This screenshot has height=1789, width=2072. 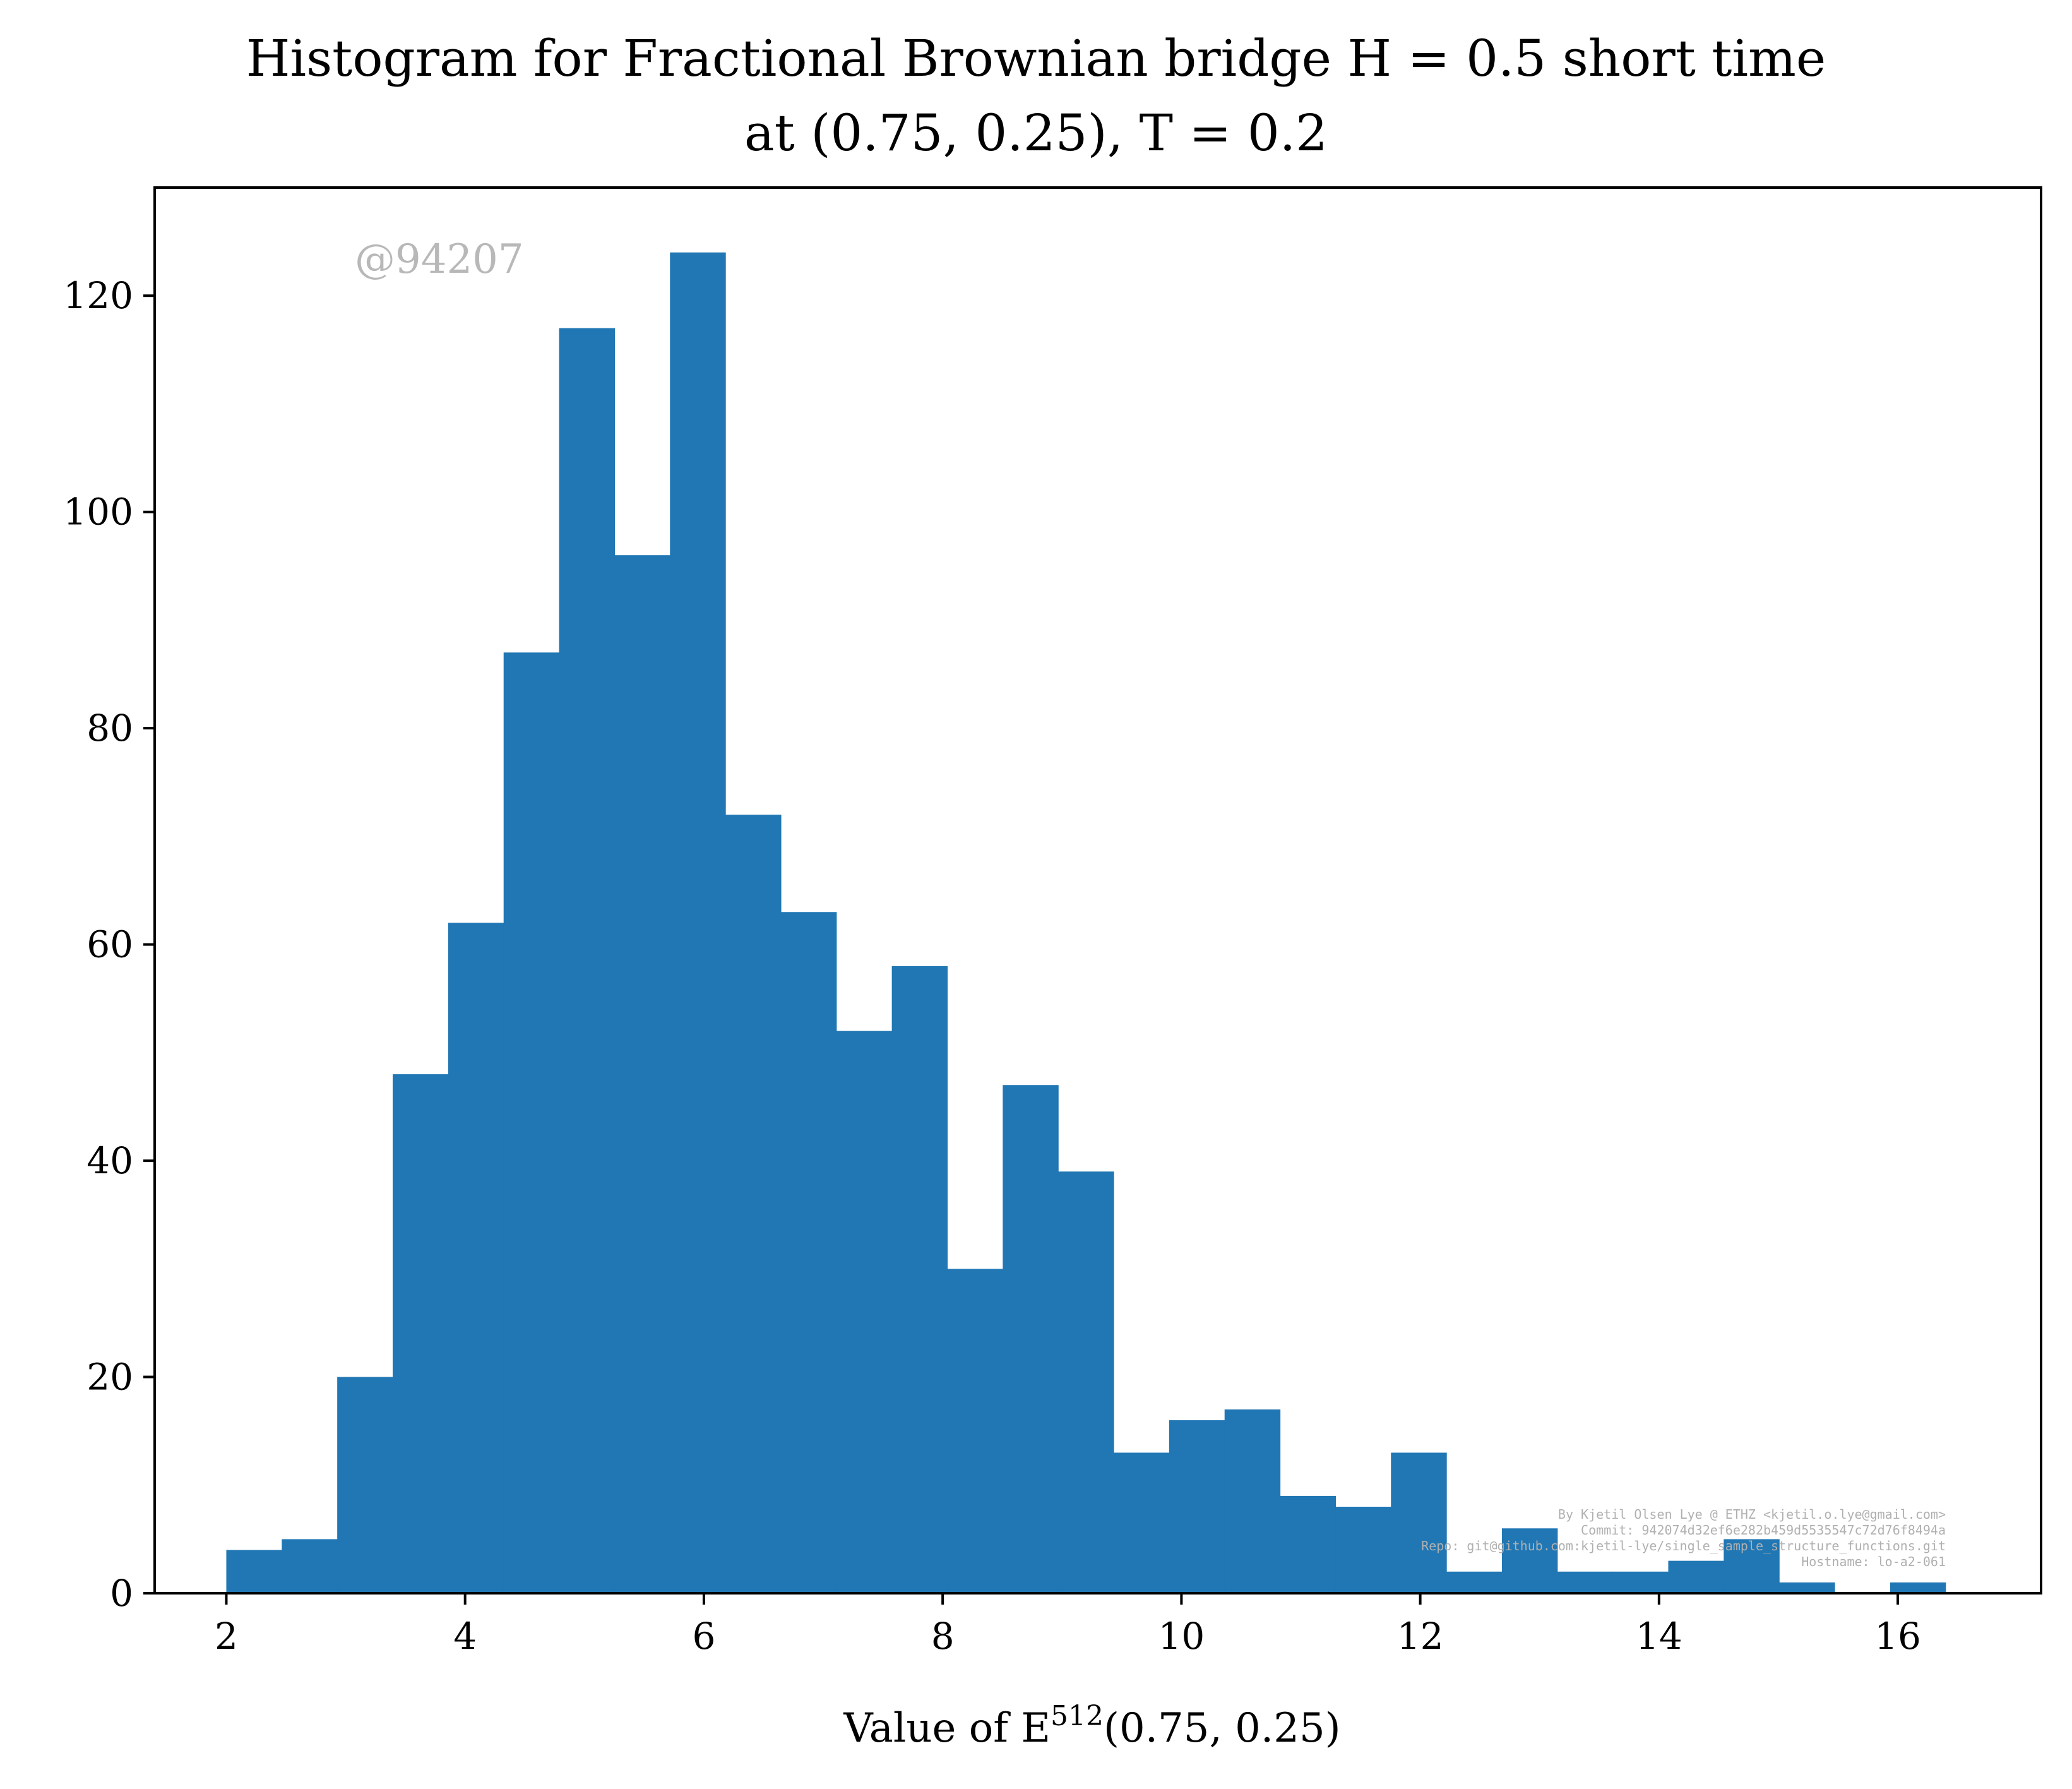 What do you see at coordinates (1421, 1636) in the screenshot?
I see `x-tick-label: 12` at bounding box center [1421, 1636].